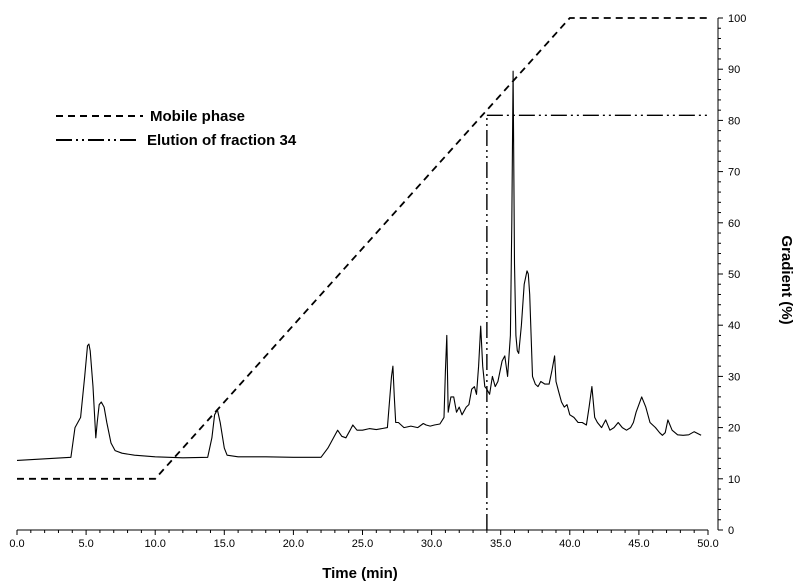 This screenshot has width=795, height=583. What do you see at coordinates (85, 544) in the screenshot?
I see `x-tick-label: 5.0` at bounding box center [85, 544].